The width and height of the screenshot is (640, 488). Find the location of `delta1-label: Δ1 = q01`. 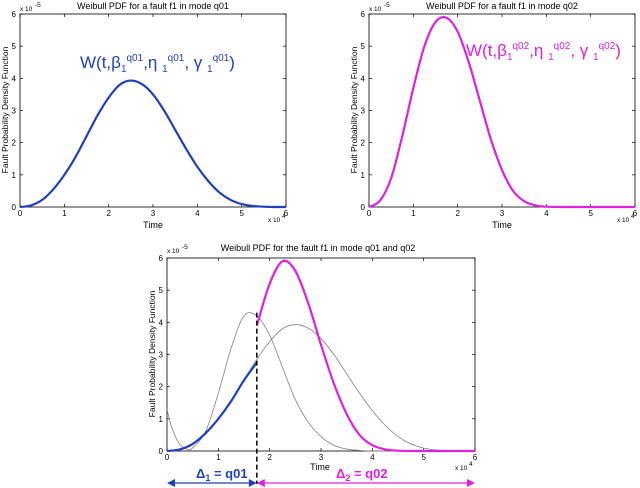

delta1-label: Δ1 = q01 is located at coordinates (222, 474).